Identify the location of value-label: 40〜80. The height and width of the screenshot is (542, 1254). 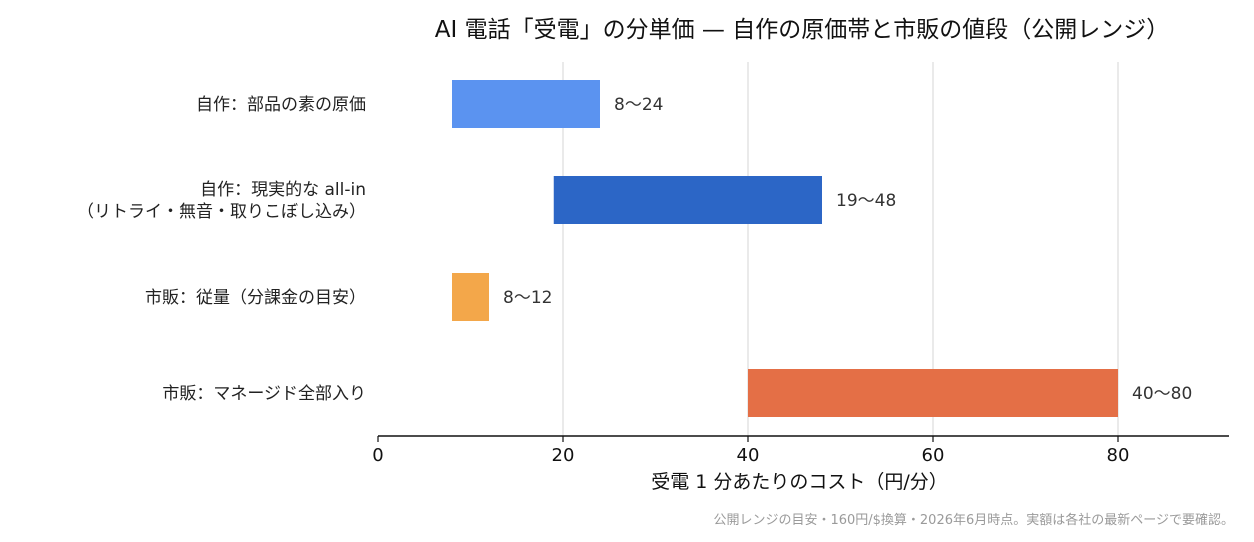
(1162, 394).